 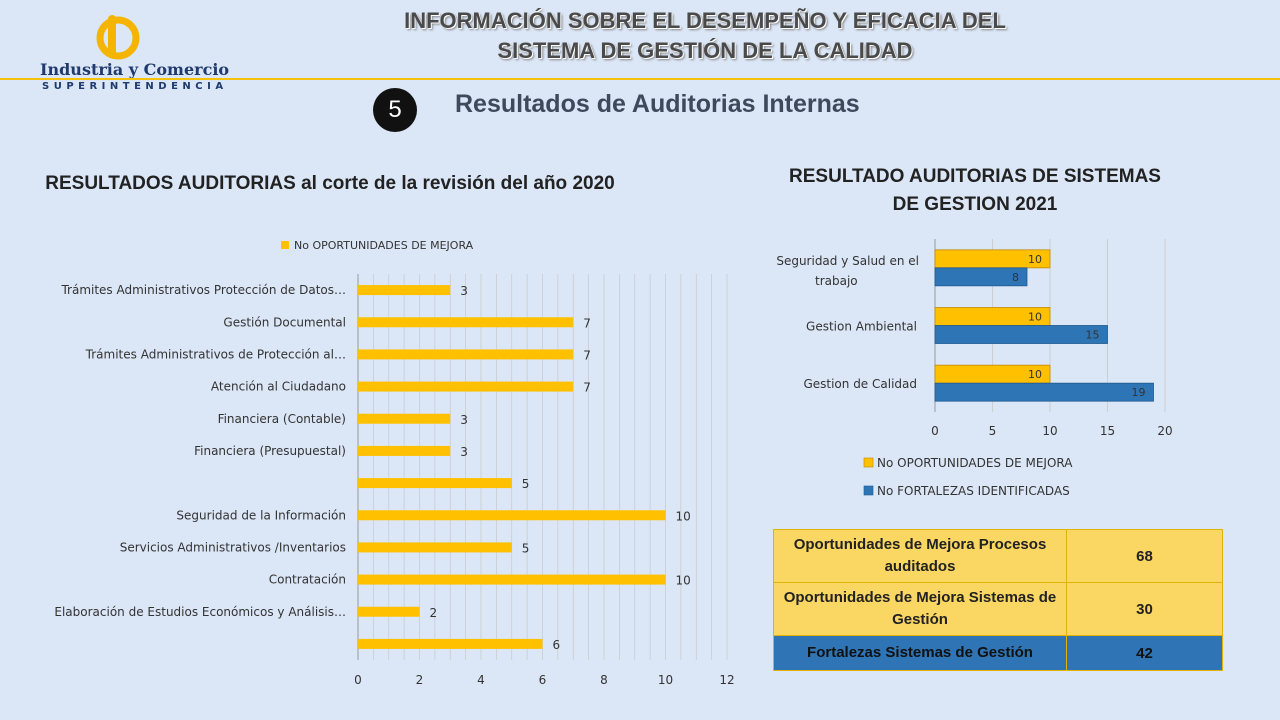 I want to click on chart1-category-label: Atención al Ciudadano, so click(x=278, y=387).